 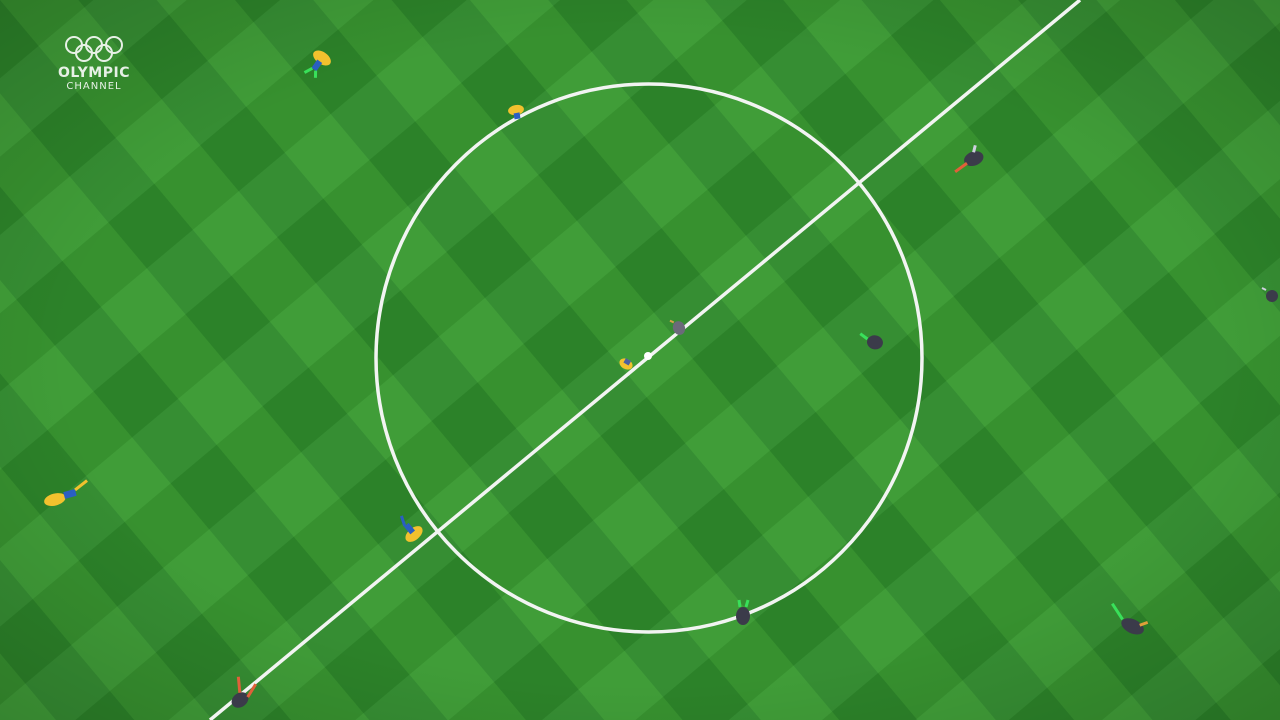 What do you see at coordinates (94, 63) in the screenshot?
I see `broadcaster-logo: OLYMPIC CHANNEL` at bounding box center [94, 63].